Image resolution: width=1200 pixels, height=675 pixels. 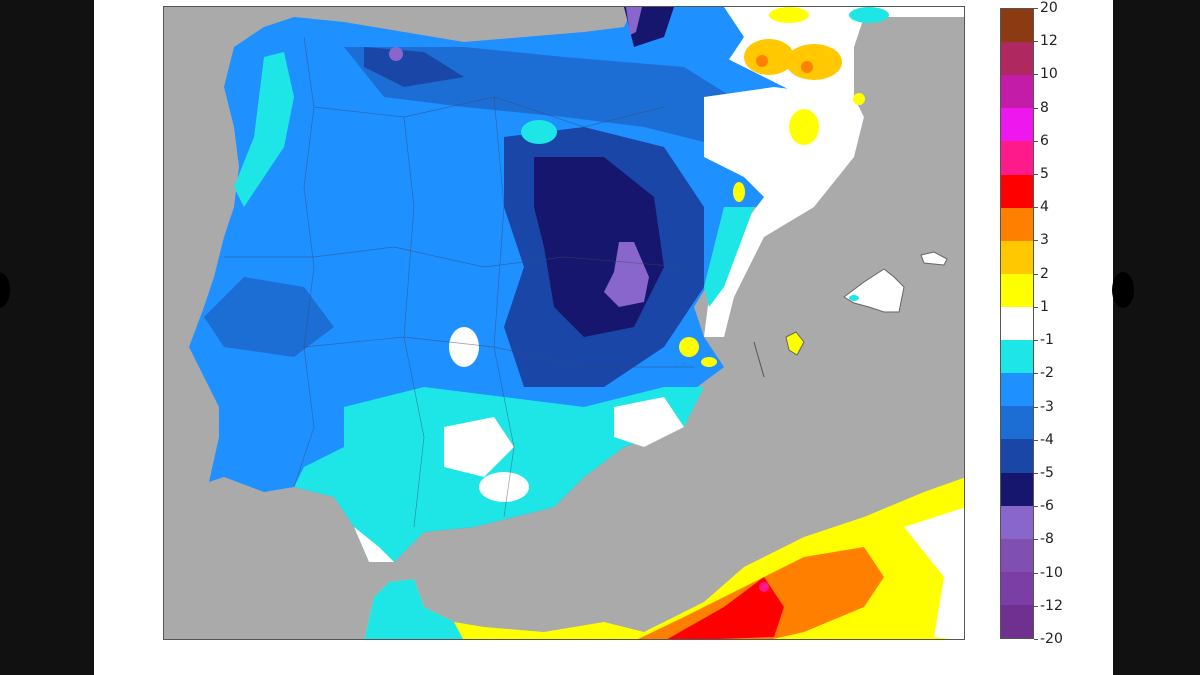 What do you see at coordinates (1044, 273) in the screenshot?
I see `colorbar-tick-label: 2` at bounding box center [1044, 273].